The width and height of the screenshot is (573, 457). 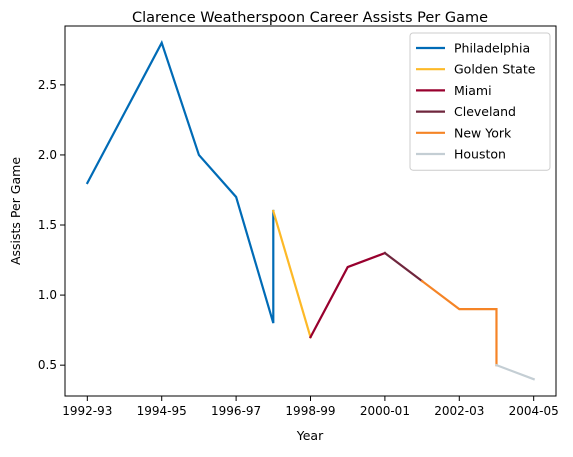 I want to click on y-tick-label-2: 1.5, so click(x=47, y=225).